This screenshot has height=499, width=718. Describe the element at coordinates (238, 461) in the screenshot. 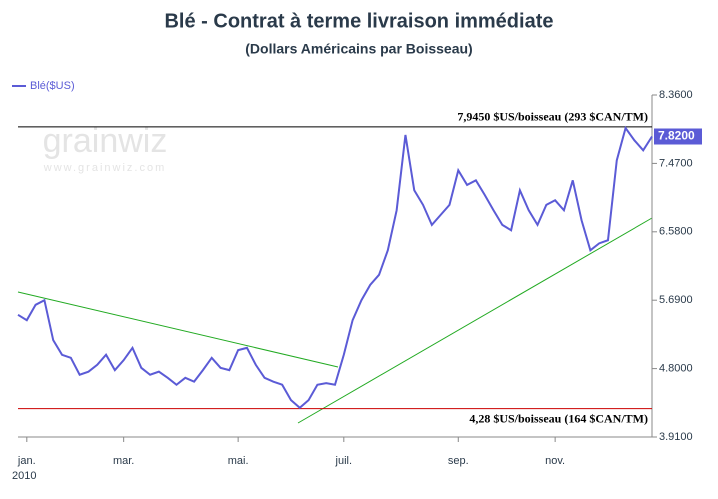

I see `x-tick-label: mai.` at that location.